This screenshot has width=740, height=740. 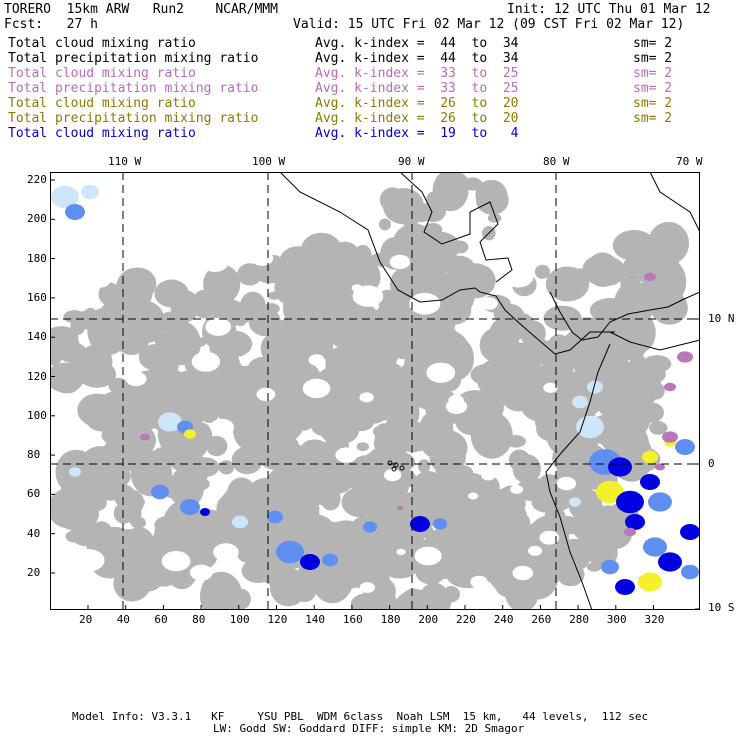 What do you see at coordinates (721, 318) in the screenshot?
I see `latitude-label: 10 N` at bounding box center [721, 318].